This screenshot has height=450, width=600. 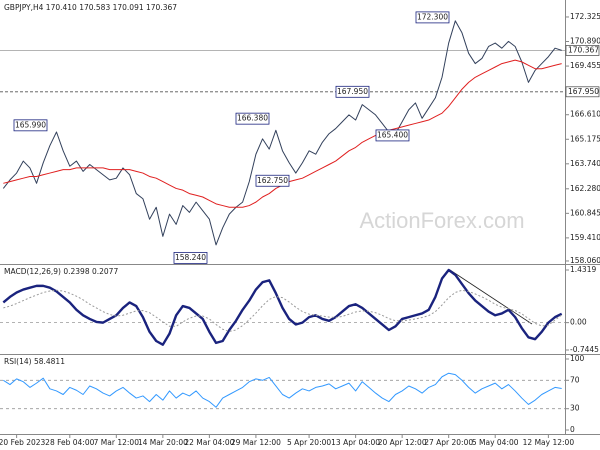 What do you see at coordinates (572, 429) in the screenshot?
I see `y-tick-label: 0` at bounding box center [572, 429].